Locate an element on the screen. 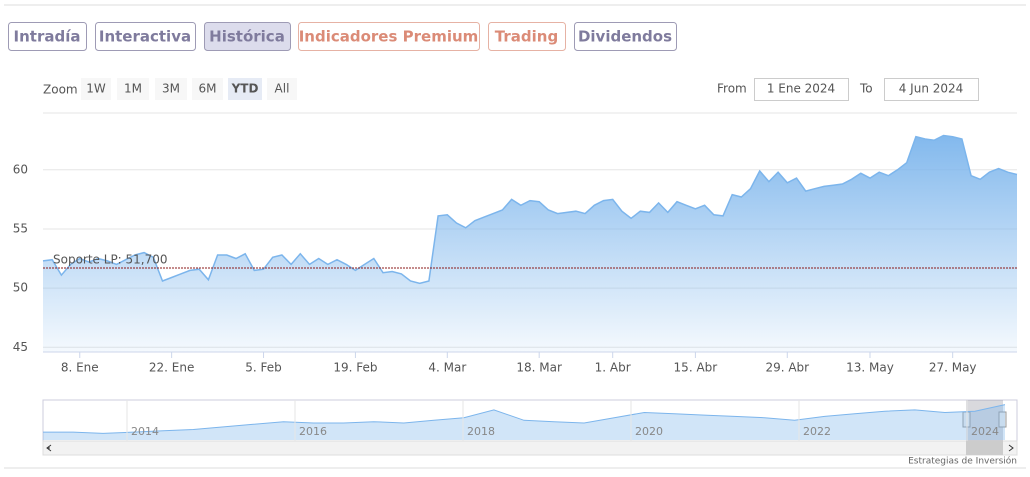 The image size is (1030, 477). x-tick-label: 22. Ene is located at coordinates (171, 368).